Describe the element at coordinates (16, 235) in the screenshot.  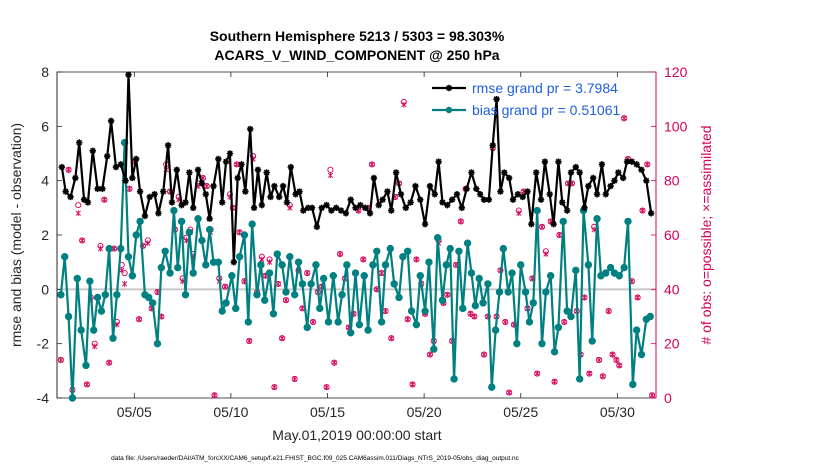
I see `y-axis-label-left: rmse and bias (model - observation)` at that location.